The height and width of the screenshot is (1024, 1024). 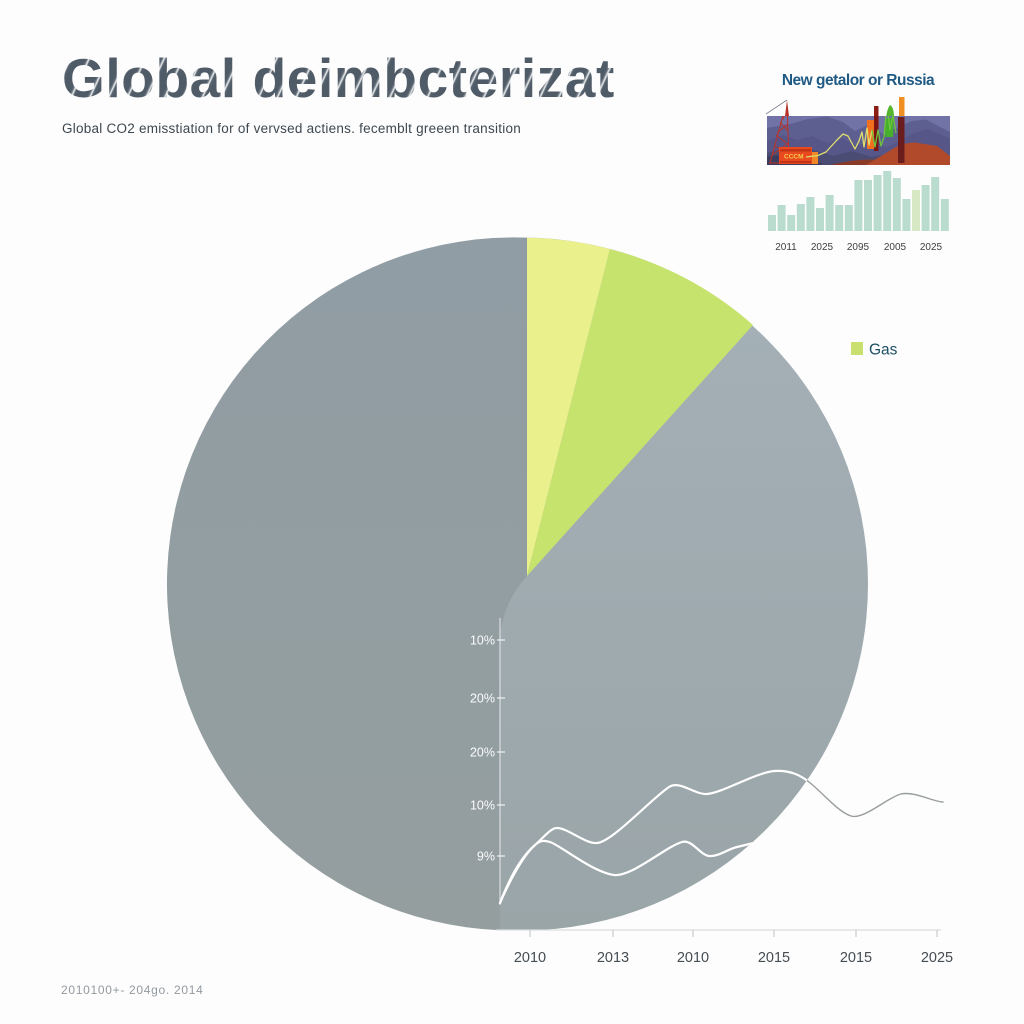 What do you see at coordinates (786, 247) in the screenshot?
I see `svg-text: 2011` at bounding box center [786, 247].